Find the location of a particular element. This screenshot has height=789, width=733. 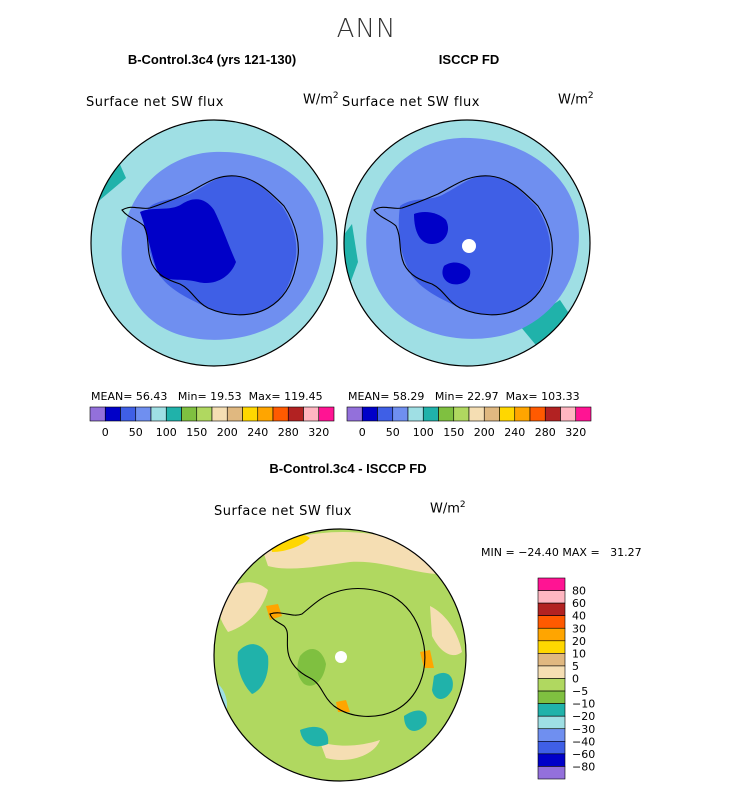

figure-title: ANN is located at coordinates (366, 29).